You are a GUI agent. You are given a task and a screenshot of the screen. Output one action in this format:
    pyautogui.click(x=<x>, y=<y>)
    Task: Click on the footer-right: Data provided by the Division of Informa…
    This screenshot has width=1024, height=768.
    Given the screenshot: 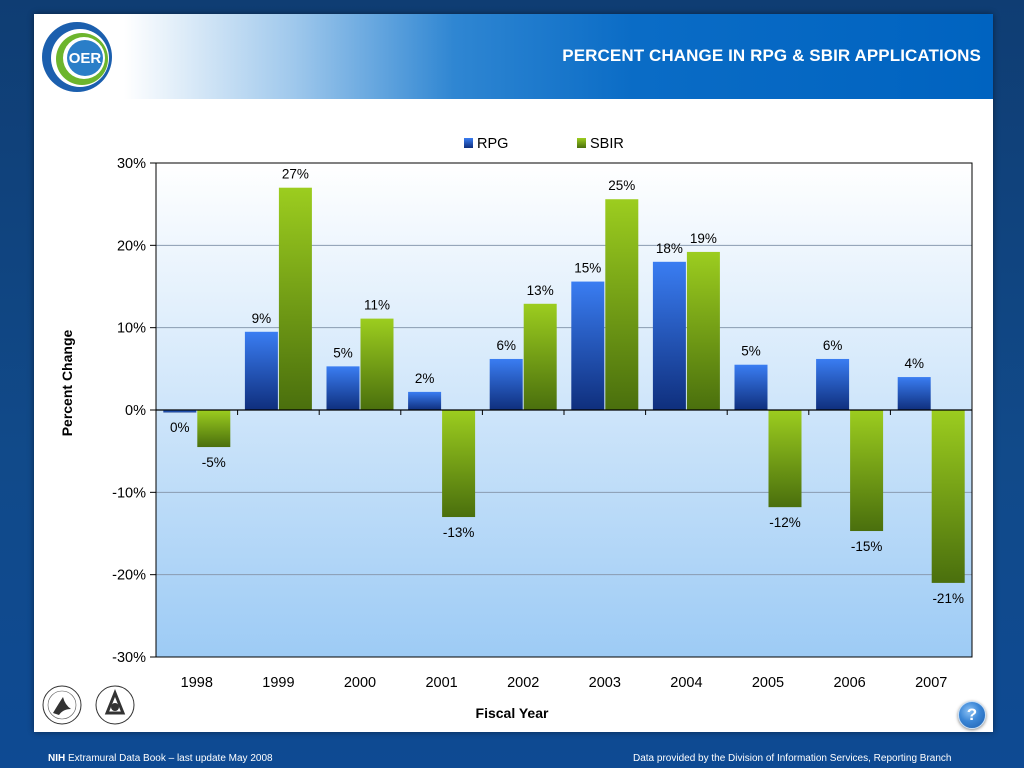 What is the action you would take?
    pyautogui.click(x=792, y=758)
    